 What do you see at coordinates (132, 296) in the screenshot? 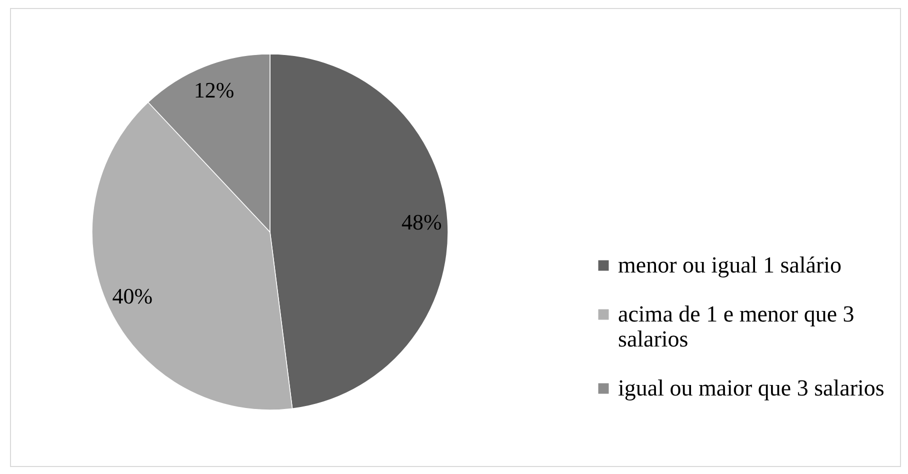
I see `data-label: 40%` at bounding box center [132, 296].